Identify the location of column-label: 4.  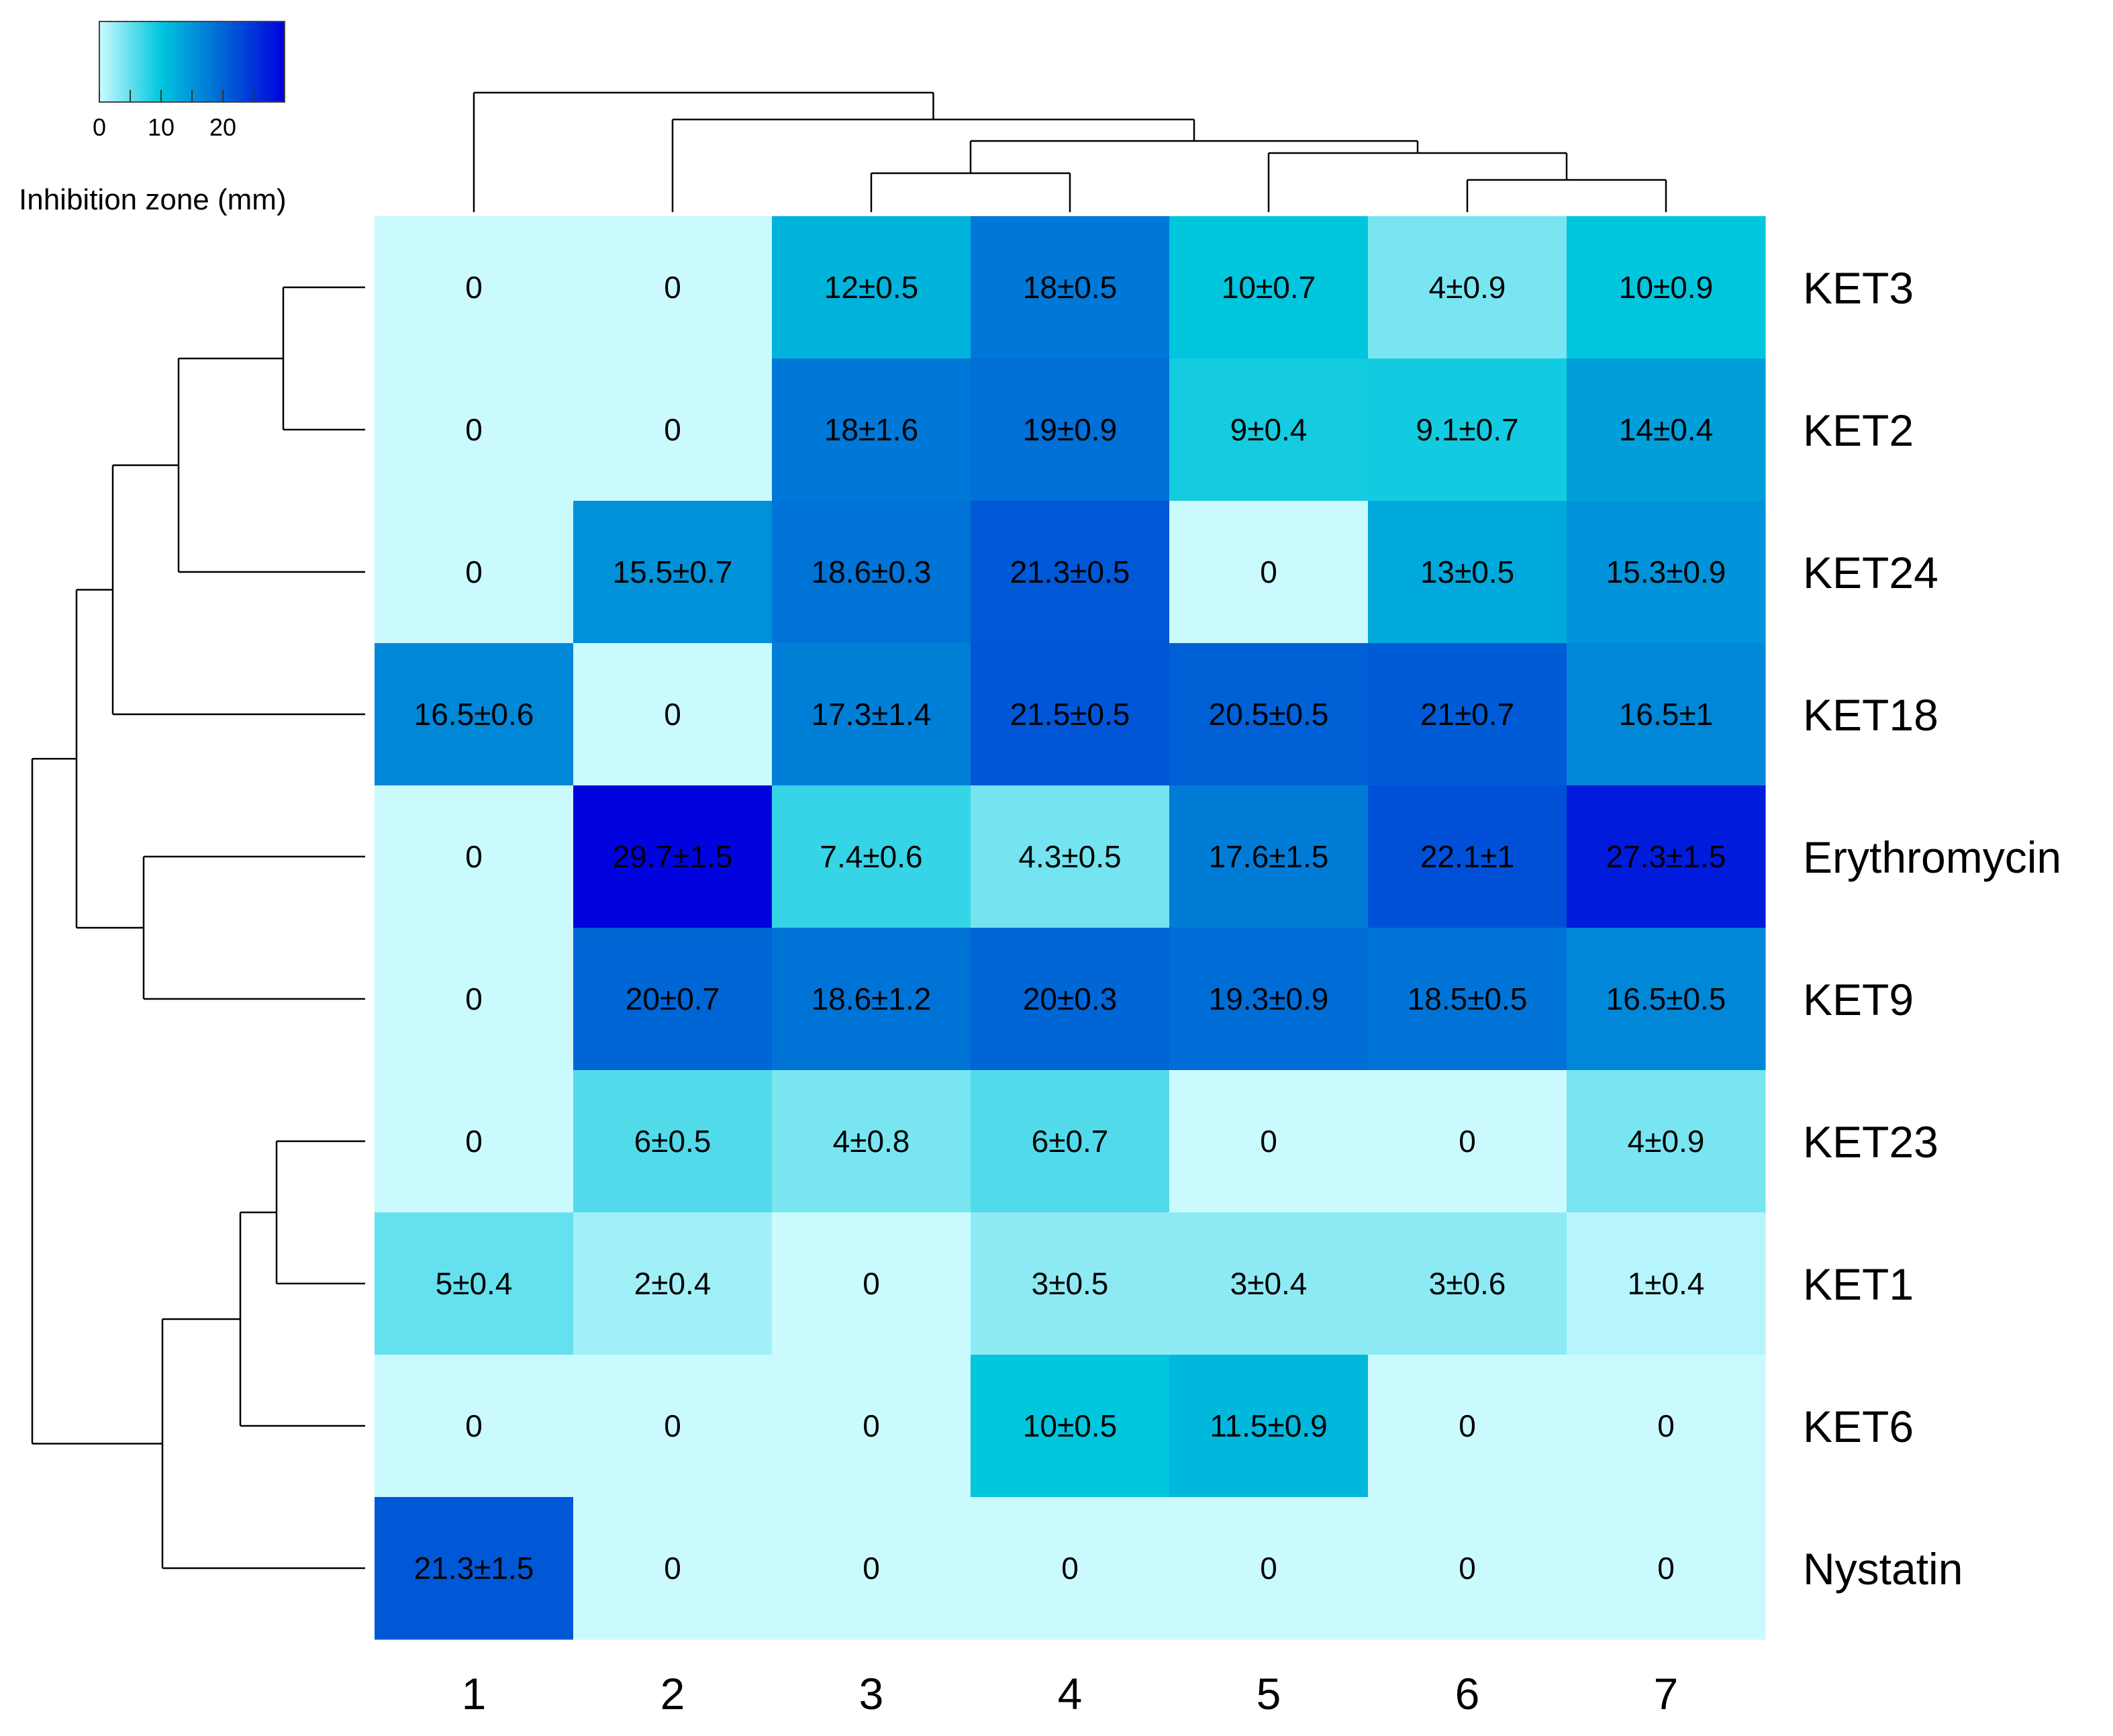
(1070, 1694).